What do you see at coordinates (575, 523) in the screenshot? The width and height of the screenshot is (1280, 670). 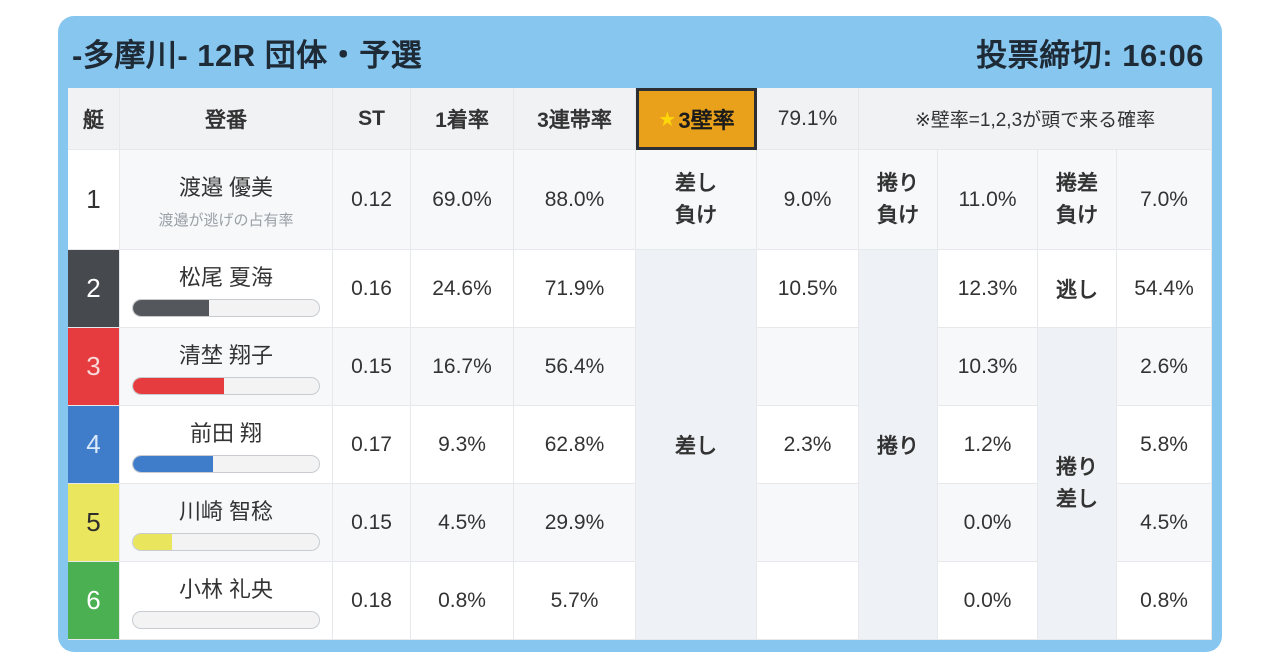 I see `top3-rate-value: 29.9%` at bounding box center [575, 523].